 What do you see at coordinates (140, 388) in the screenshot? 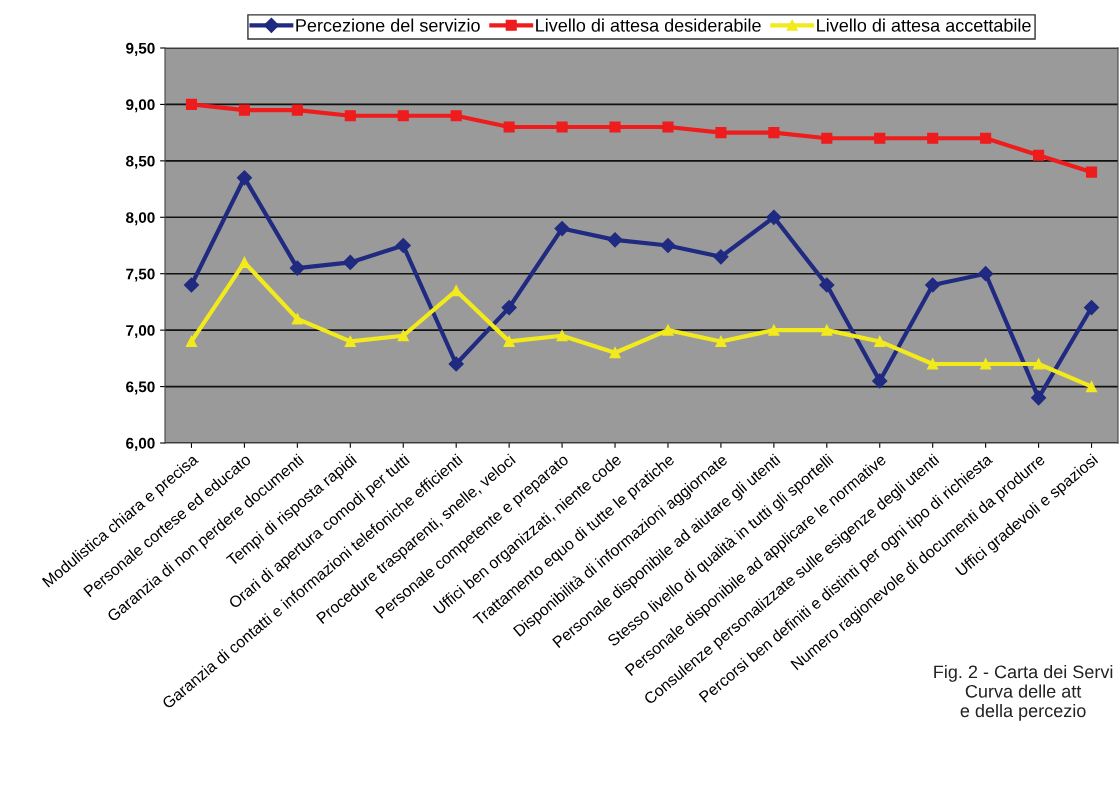
I see `y-tick-label: 6,50` at bounding box center [140, 388].